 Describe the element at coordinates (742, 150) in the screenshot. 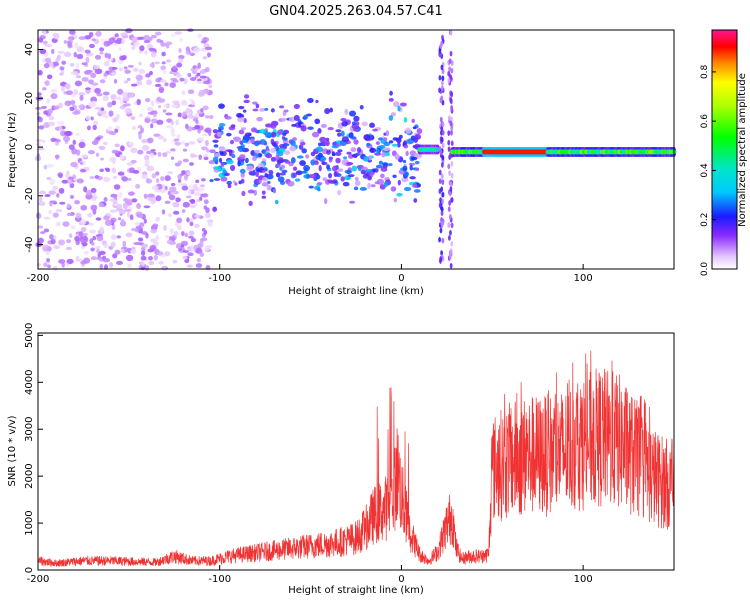

I see `colorbar-label: Normalized spectral amplitude` at that location.